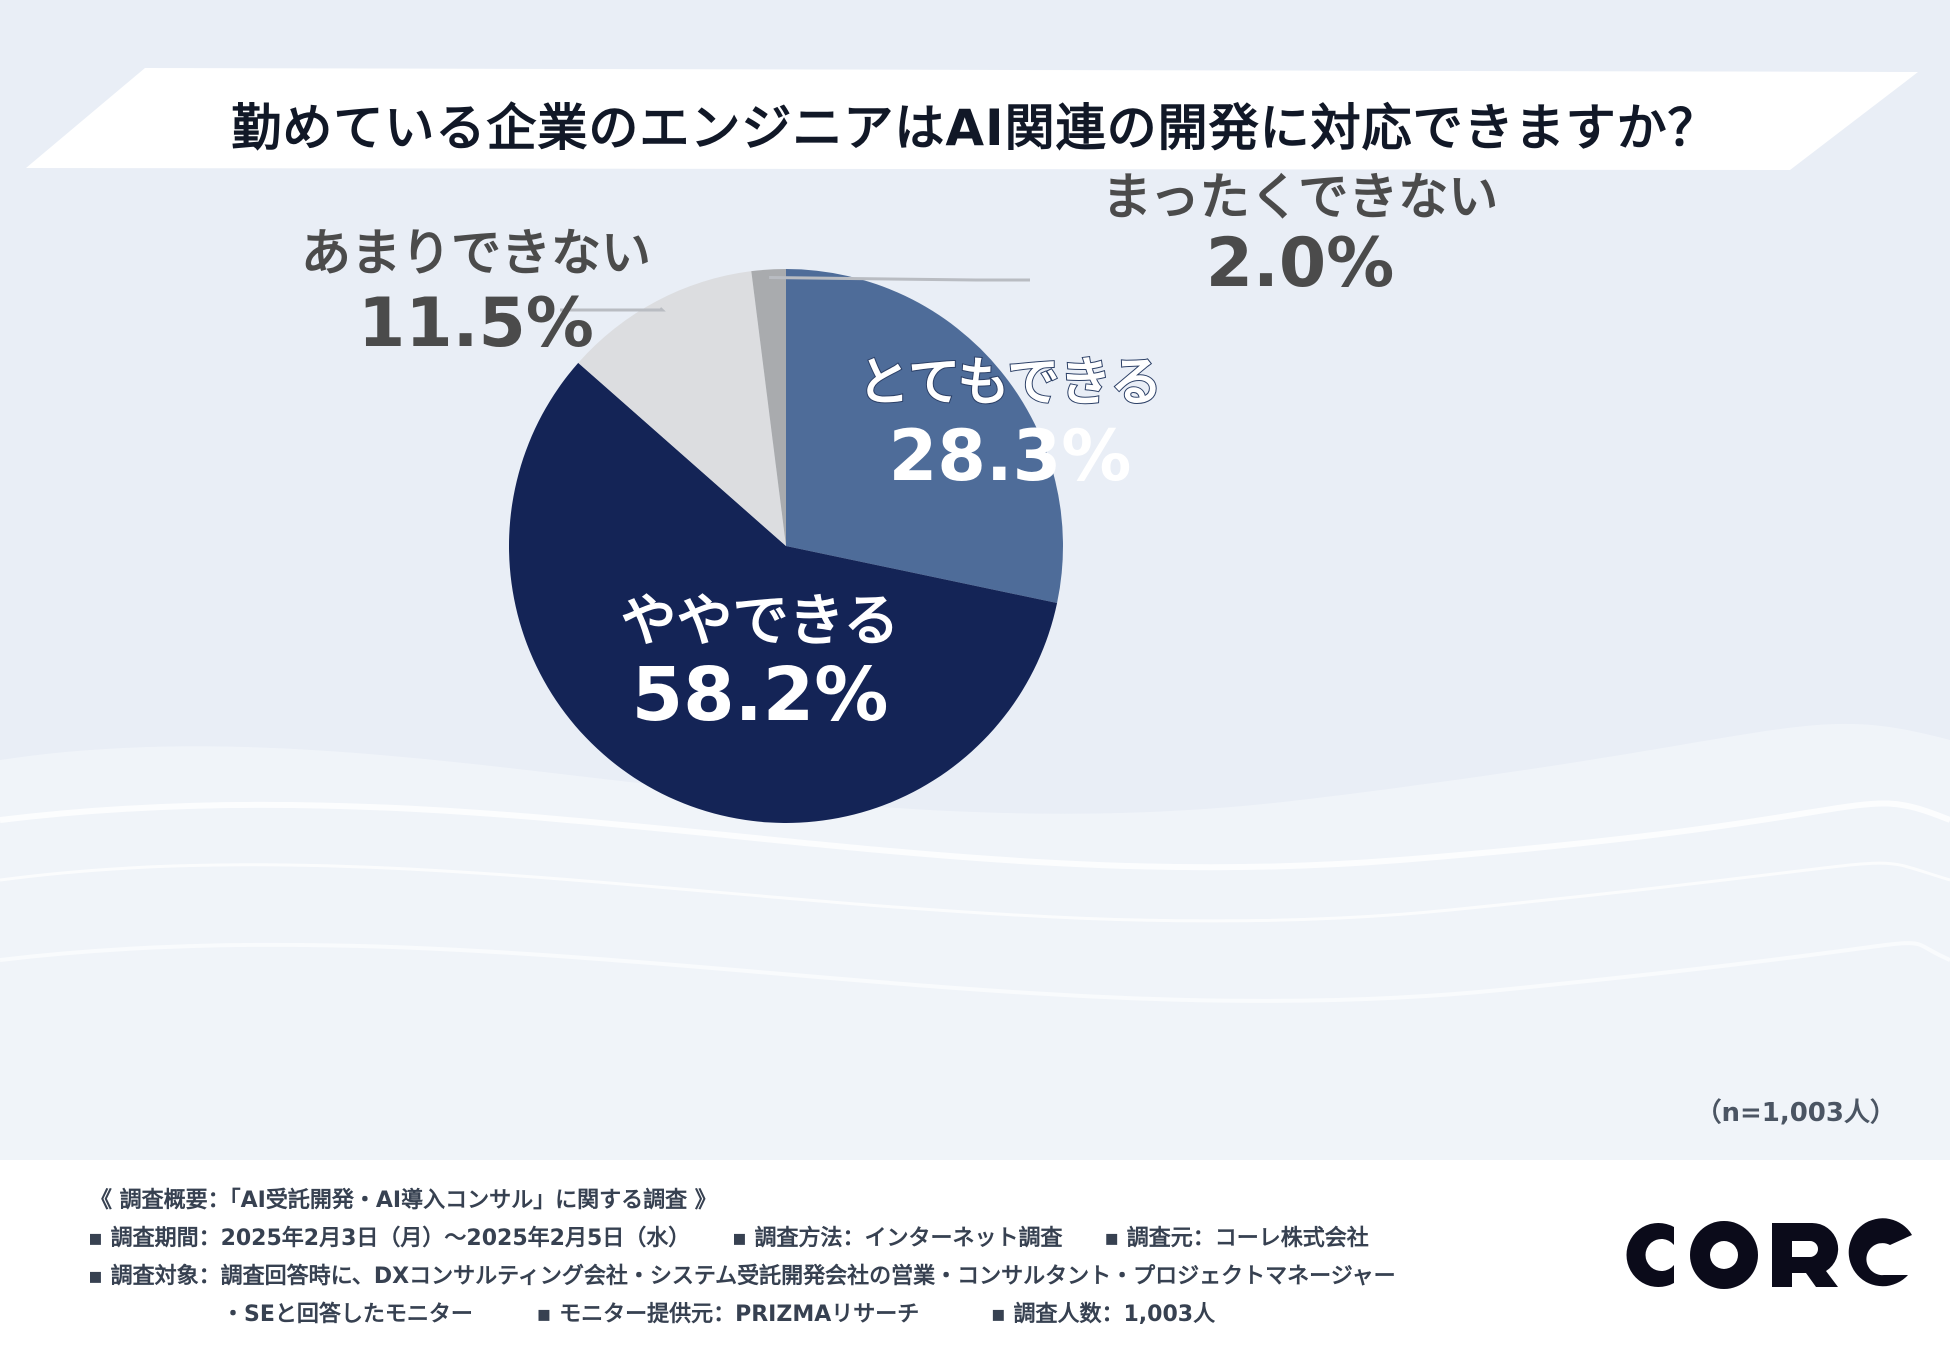 The width and height of the screenshot is (1950, 1350). Describe the element at coordinates (1010, 383) in the screenshot. I see `slice-label-very-able: とてもできる` at that location.